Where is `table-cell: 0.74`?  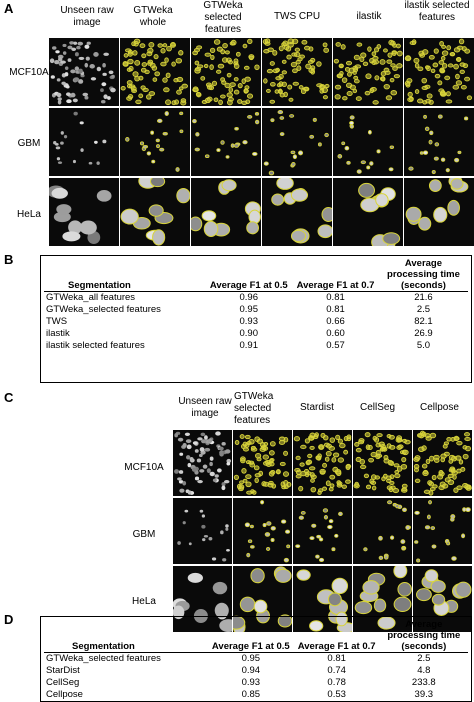
table-cell: 0.74 is located at coordinates (336, 670).